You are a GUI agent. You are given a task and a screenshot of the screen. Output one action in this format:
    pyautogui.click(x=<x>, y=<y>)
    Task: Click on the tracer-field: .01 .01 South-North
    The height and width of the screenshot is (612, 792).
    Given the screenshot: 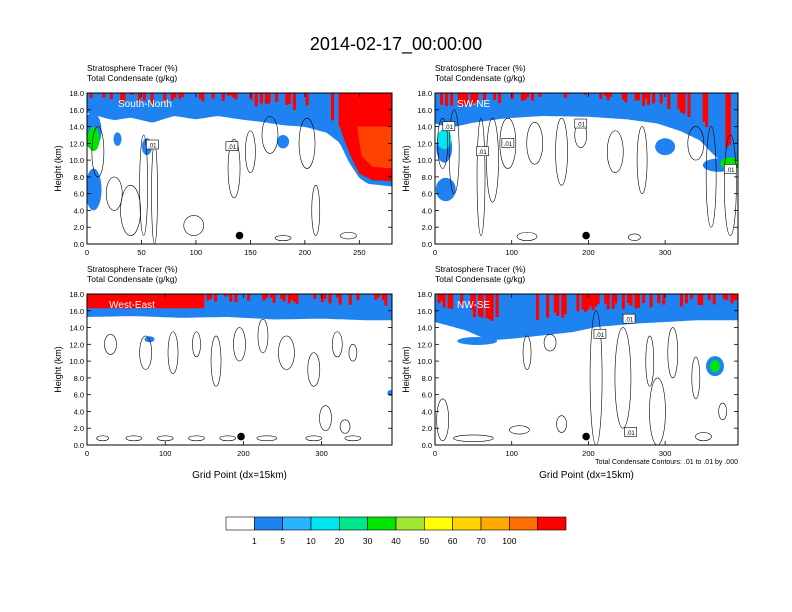 What is the action you would take?
    pyautogui.click(x=239, y=168)
    